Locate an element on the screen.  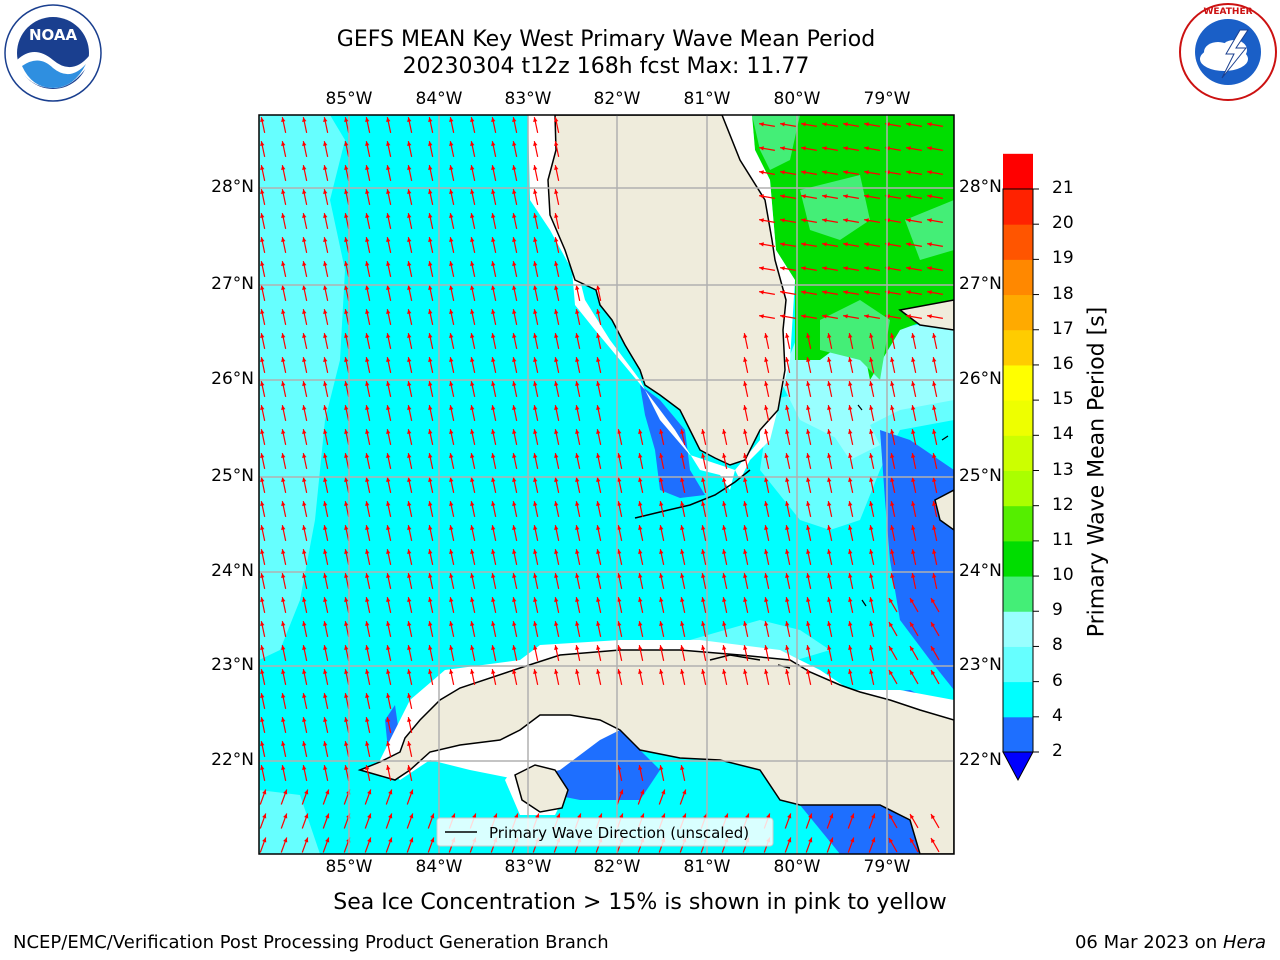
lat-label-left: 27°N is located at coordinates (232, 284).